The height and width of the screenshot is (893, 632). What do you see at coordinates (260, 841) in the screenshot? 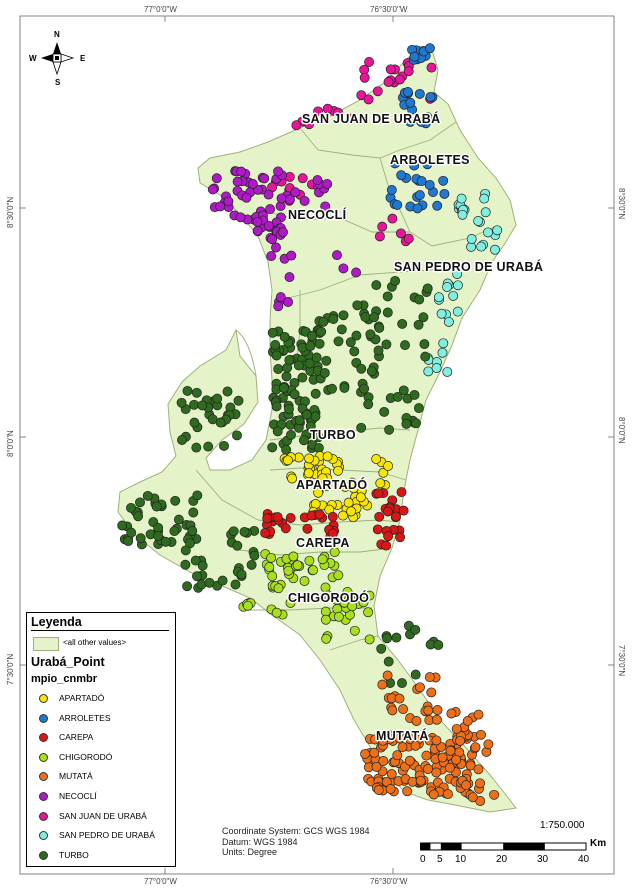
I see `crs-line-2: Datum: WGS 1984` at bounding box center [260, 841].